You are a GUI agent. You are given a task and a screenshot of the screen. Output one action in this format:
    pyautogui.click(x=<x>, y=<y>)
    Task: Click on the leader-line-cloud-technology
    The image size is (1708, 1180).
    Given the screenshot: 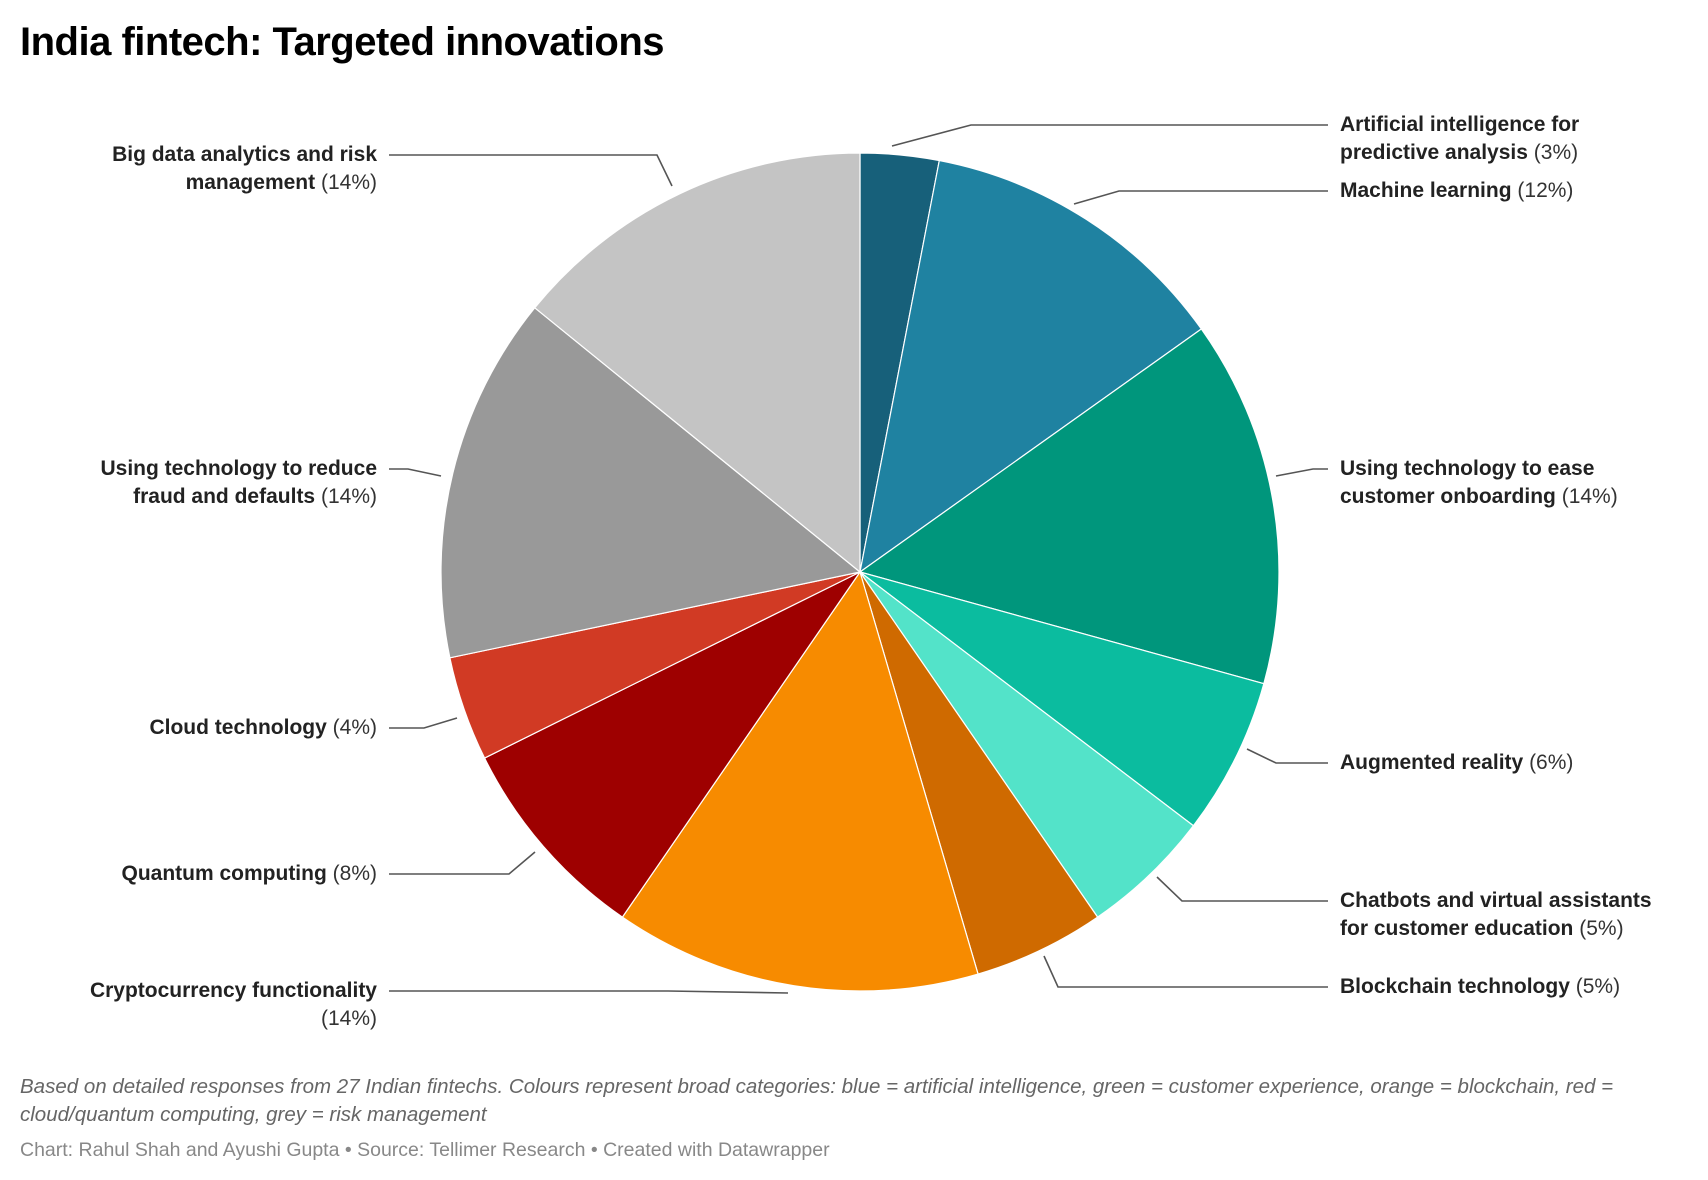 What is the action you would take?
    pyautogui.click(x=423, y=723)
    